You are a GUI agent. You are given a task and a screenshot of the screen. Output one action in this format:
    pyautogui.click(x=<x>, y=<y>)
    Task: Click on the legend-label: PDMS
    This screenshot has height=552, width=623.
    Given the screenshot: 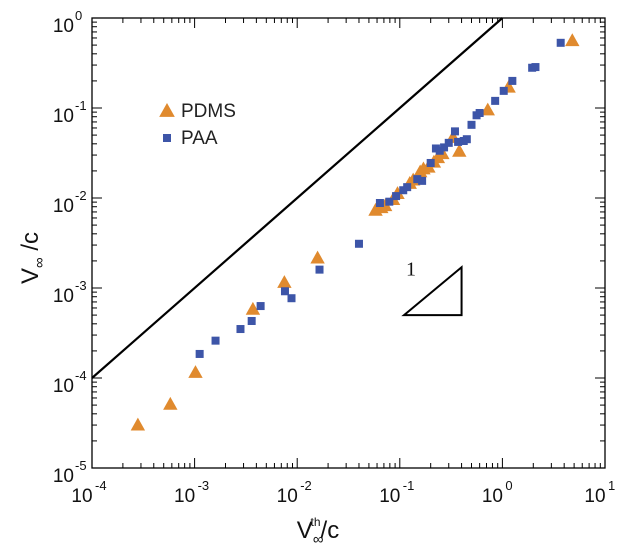 What is the action you would take?
    pyautogui.click(x=208, y=111)
    